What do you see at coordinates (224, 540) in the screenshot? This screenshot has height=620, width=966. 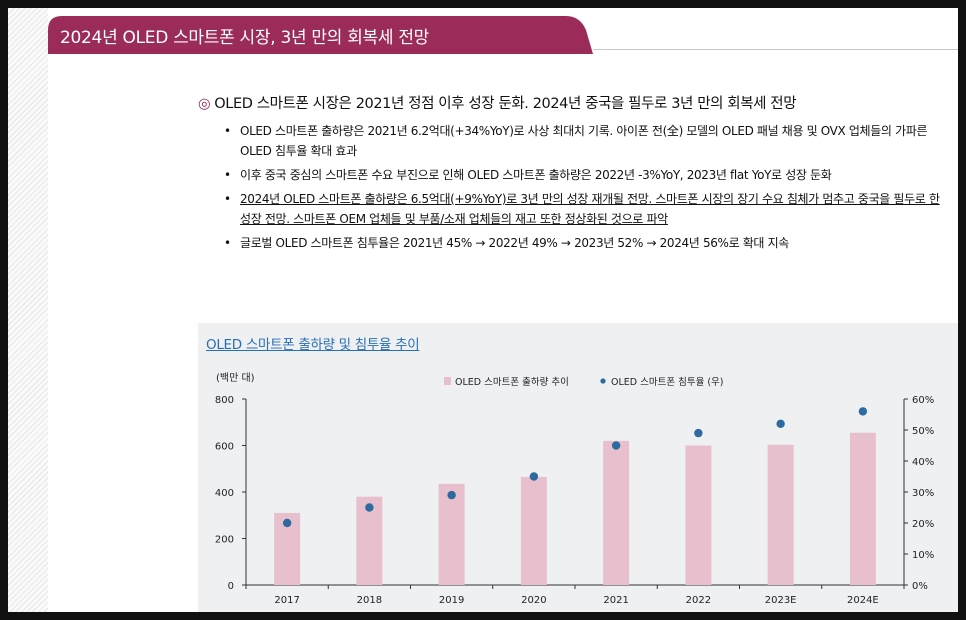 I see `y-left-tick-label: 200` at bounding box center [224, 540].